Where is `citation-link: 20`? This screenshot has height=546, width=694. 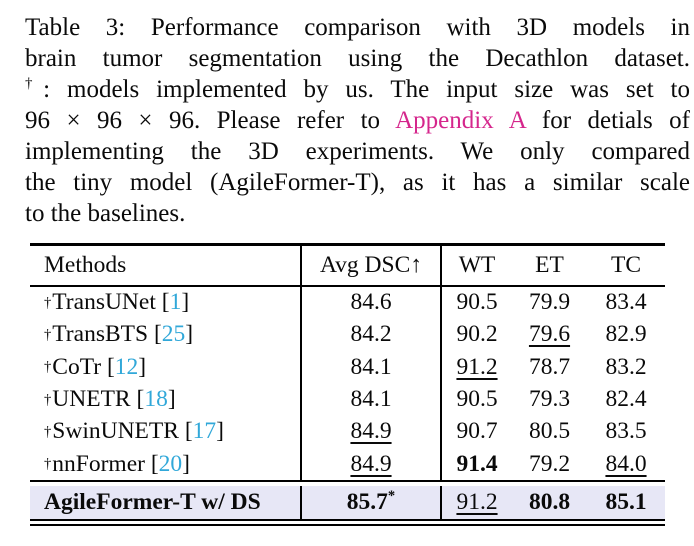 citation-link: 20 is located at coordinates (170, 463).